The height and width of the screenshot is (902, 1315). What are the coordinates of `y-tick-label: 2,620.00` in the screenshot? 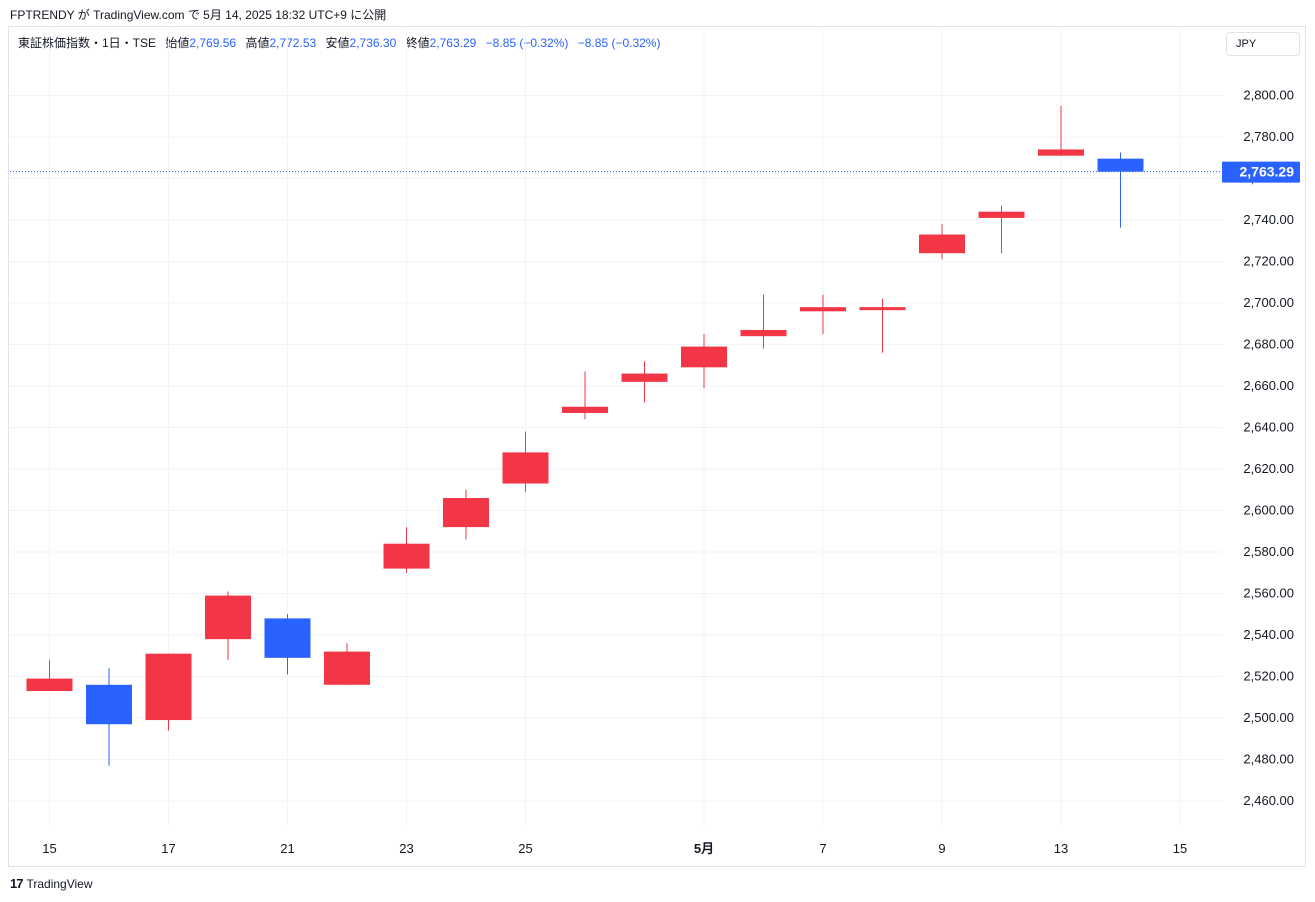 It's located at (1268, 468).